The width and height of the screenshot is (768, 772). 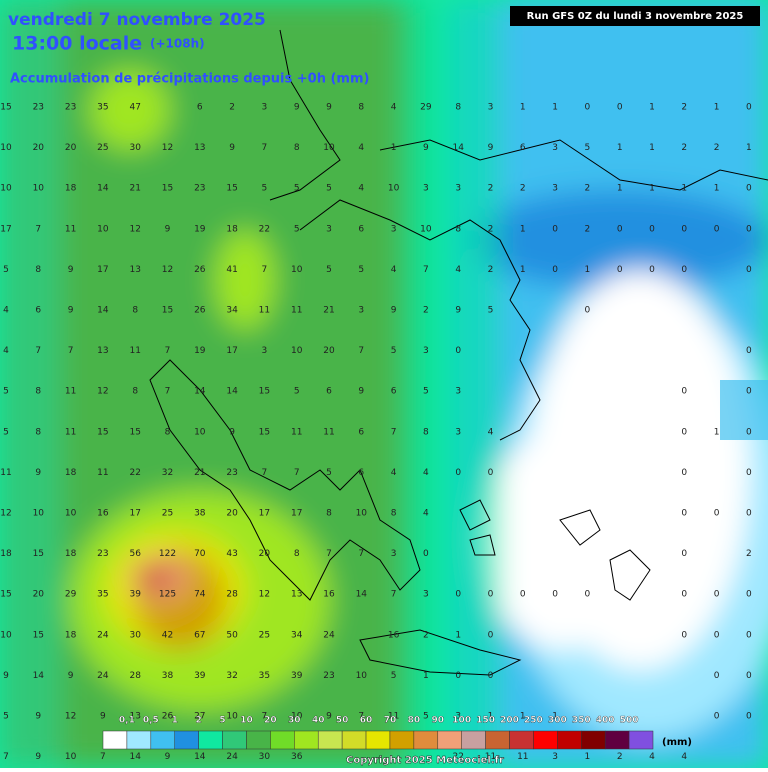 What do you see at coordinates (199, 148) in the screenshot?
I see `grid-value: 13` at bounding box center [199, 148].